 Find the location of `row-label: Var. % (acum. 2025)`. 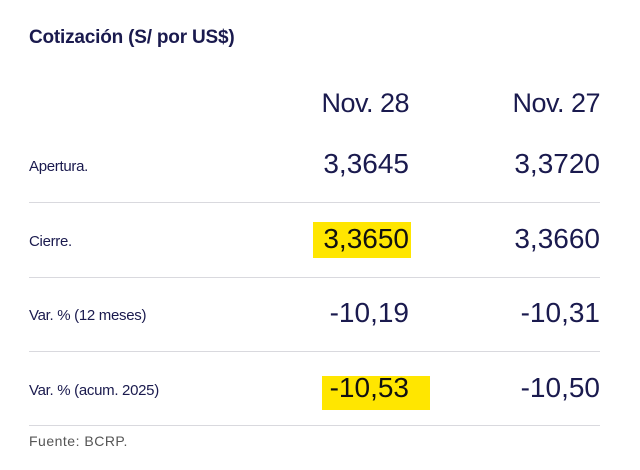

row-label: Var. % (acum. 2025) is located at coordinates (94, 390).